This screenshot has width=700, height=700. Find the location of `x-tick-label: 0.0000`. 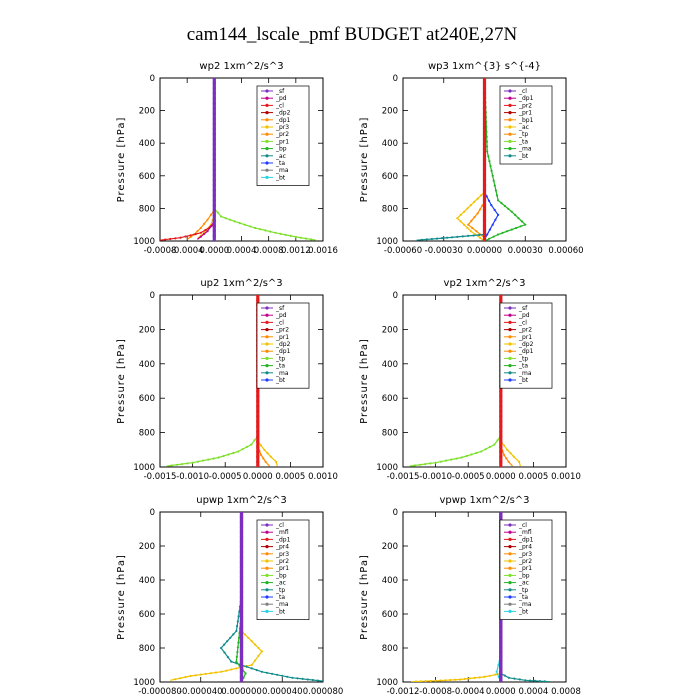

x-tick-label: 0.0000 is located at coordinates (501, 692).